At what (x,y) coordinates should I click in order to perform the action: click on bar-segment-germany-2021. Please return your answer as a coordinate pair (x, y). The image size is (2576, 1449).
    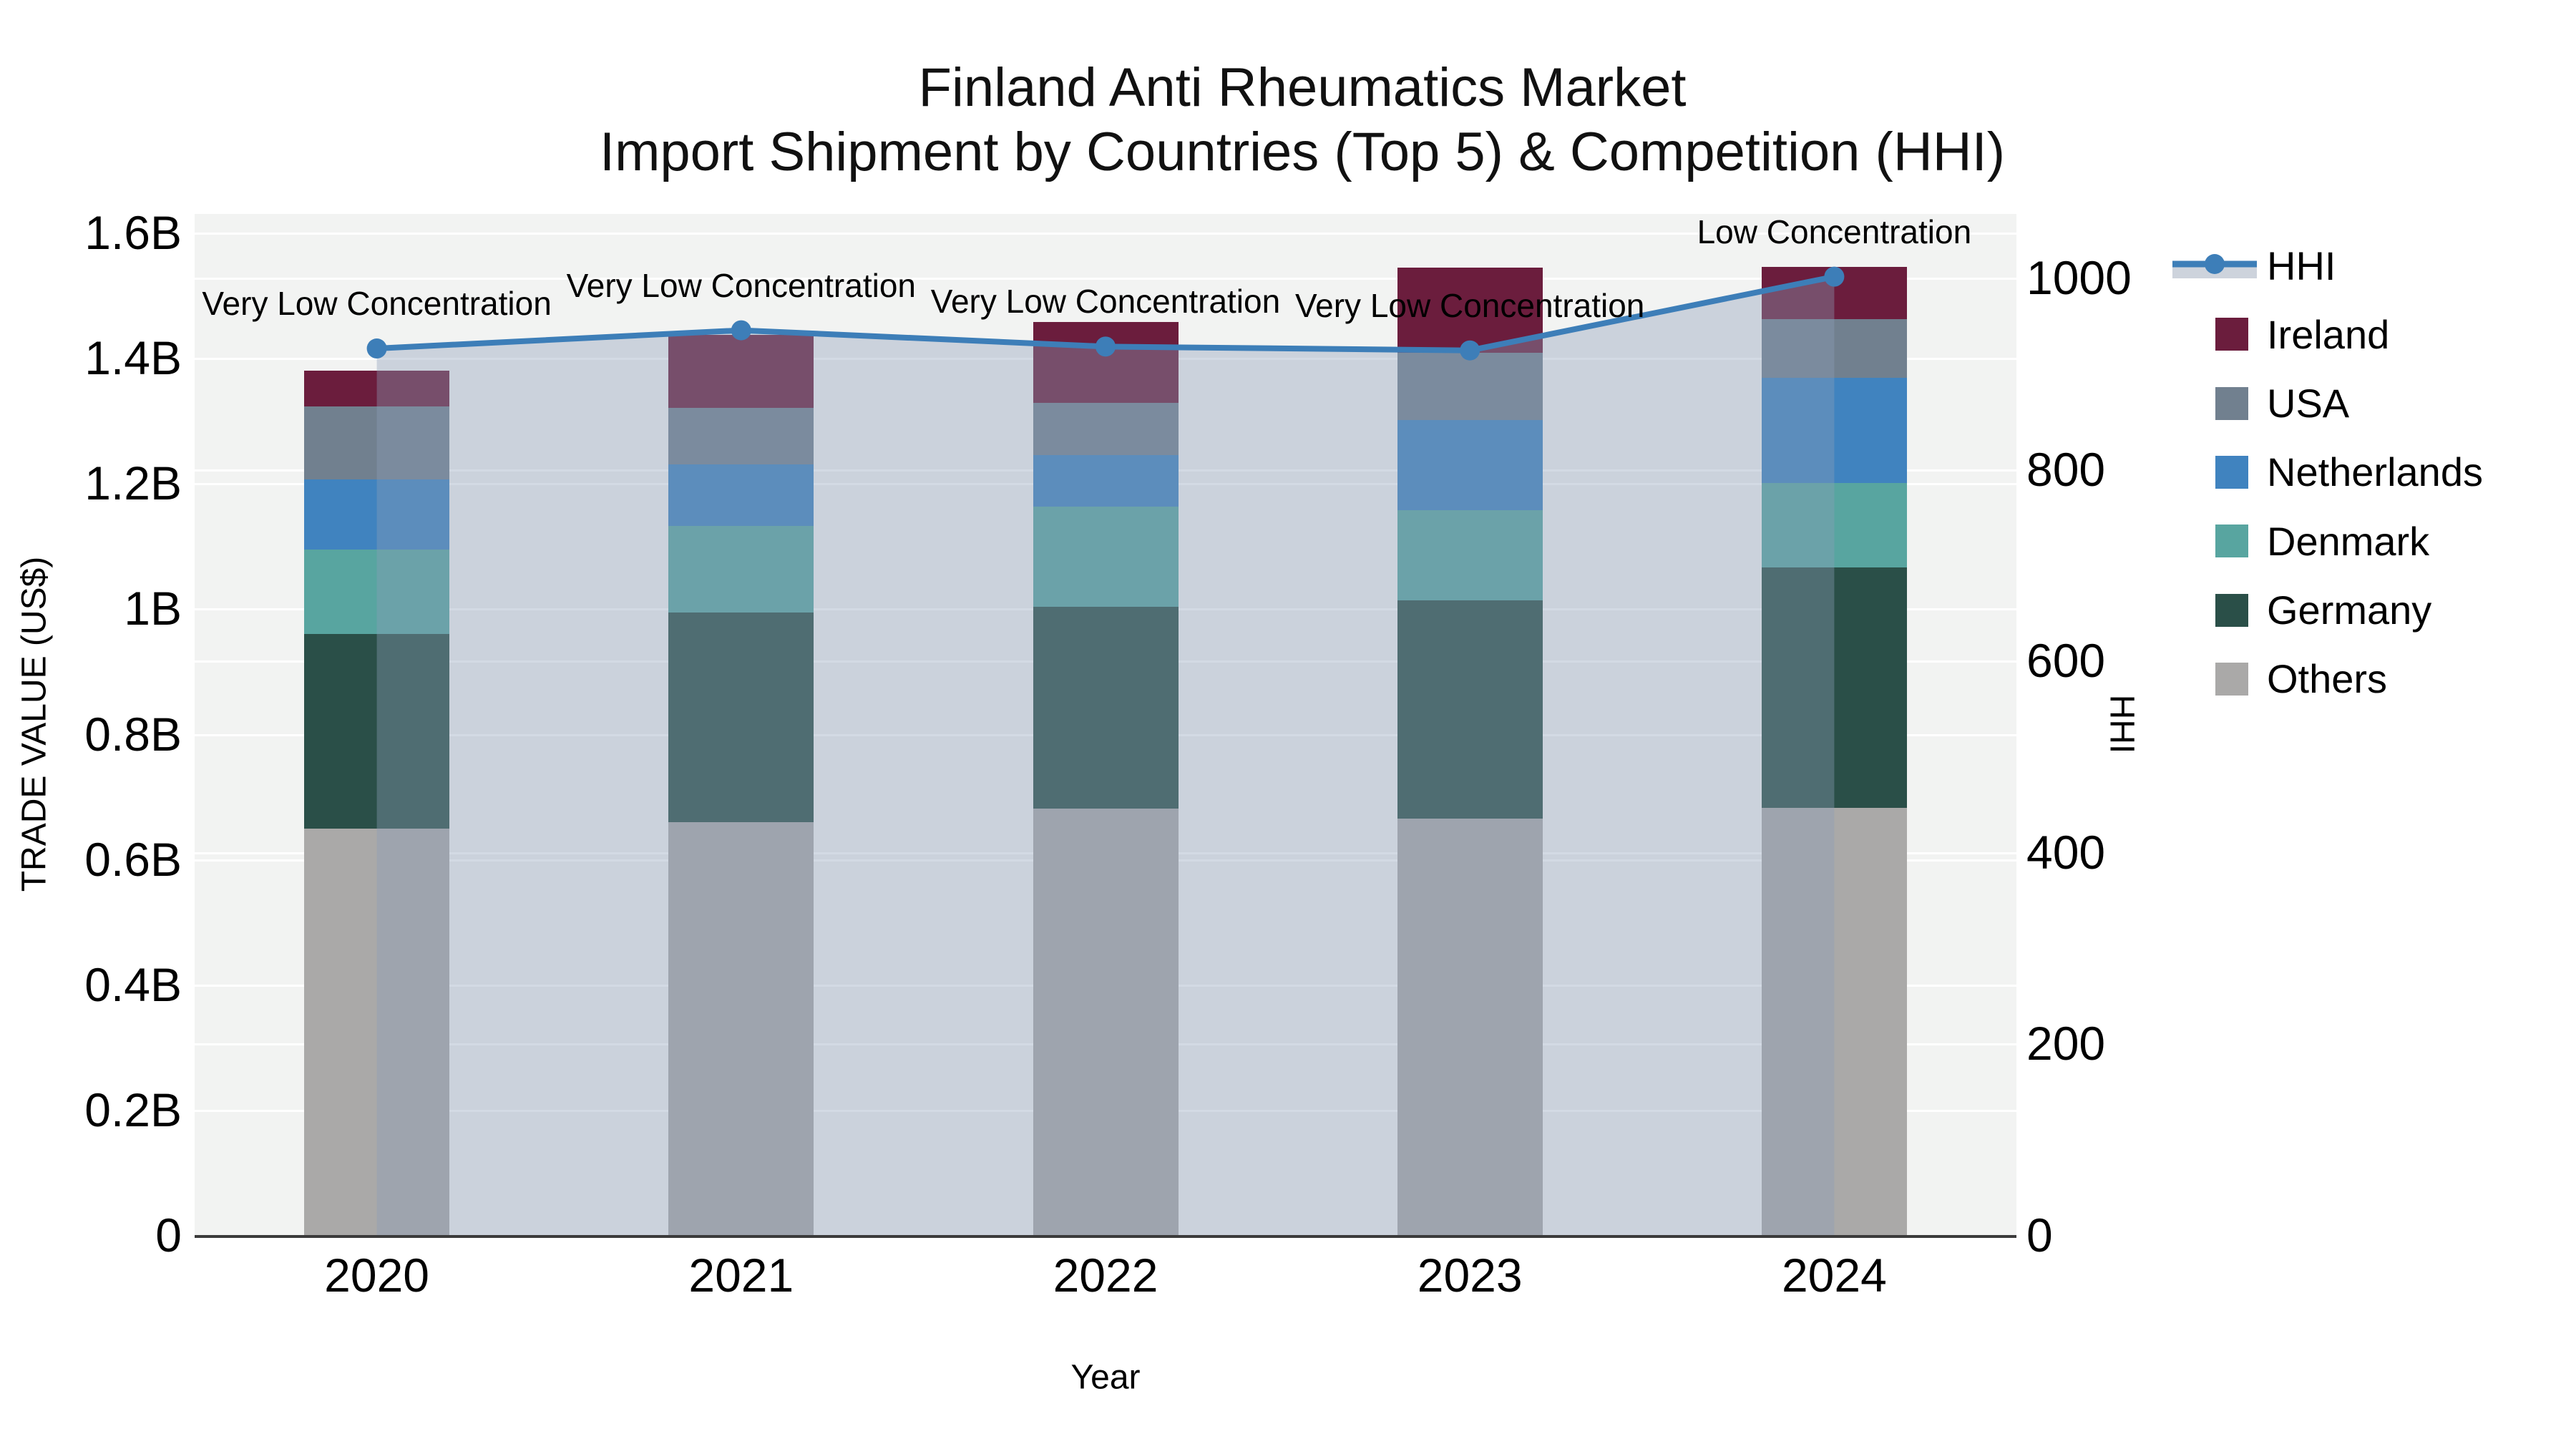
    Looking at the image, I should click on (741, 716).